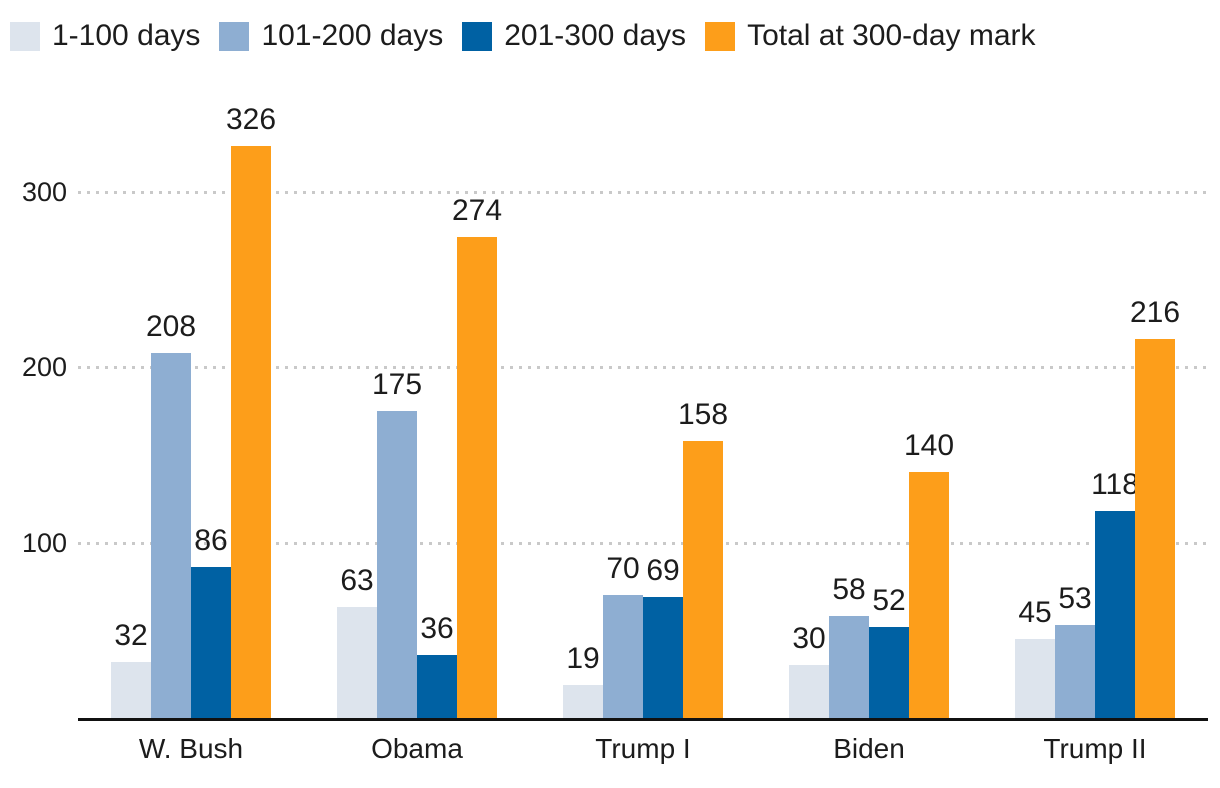 This screenshot has width=1220, height=788. Describe the element at coordinates (595, 35) in the screenshot. I see `legend-label: 201-300 days` at that location.